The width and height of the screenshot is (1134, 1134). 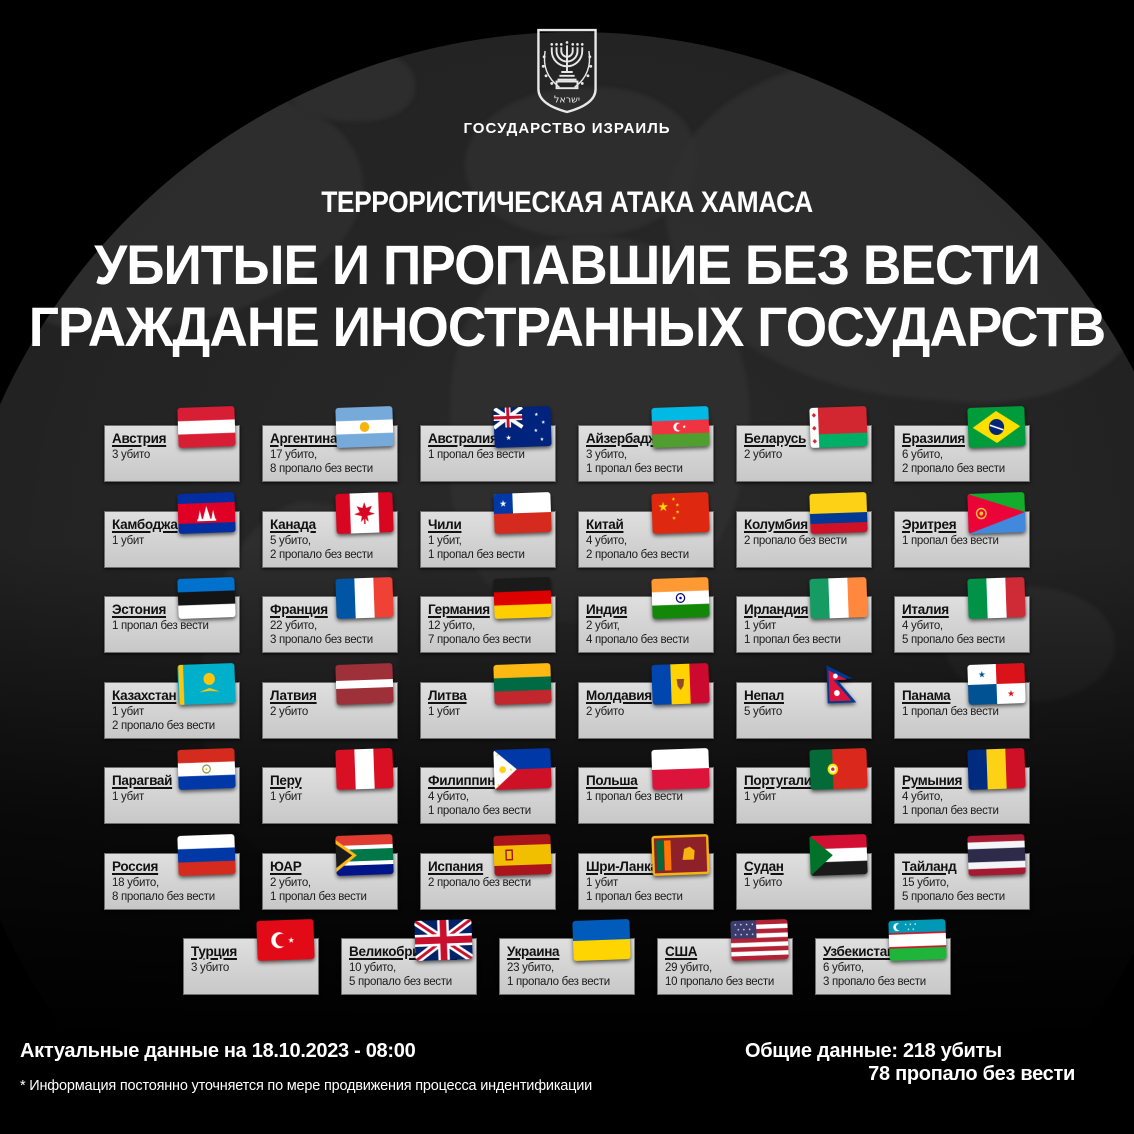 What do you see at coordinates (962, 700) in the screenshot?
I see `country-card: ★ ★ Панама 1 пропал без вести` at bounding box center [962, 700].